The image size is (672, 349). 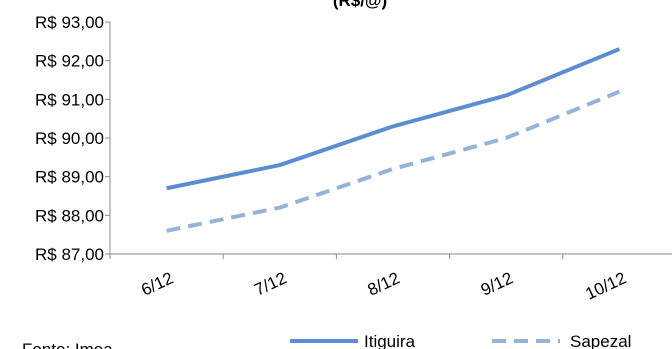 What do you see at coordinates (497, 283) in the screenshot?
I see `x-tick-label: 9/12` at bounding box center [497, 283].